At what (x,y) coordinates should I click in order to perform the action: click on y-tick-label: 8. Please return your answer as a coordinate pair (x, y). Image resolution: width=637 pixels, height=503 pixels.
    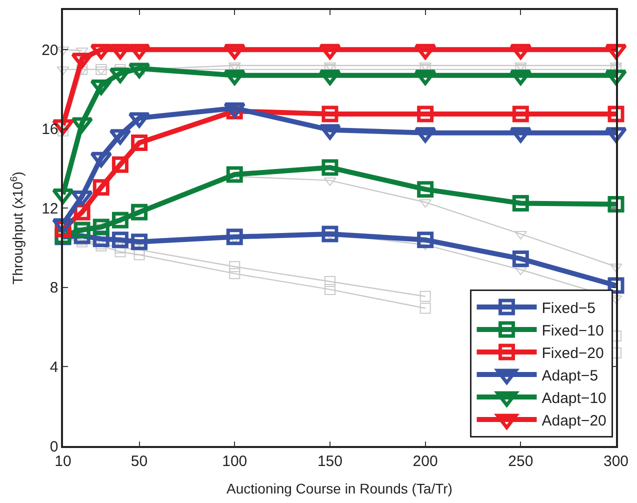
    Looking at the image, I should click on (54, 288).